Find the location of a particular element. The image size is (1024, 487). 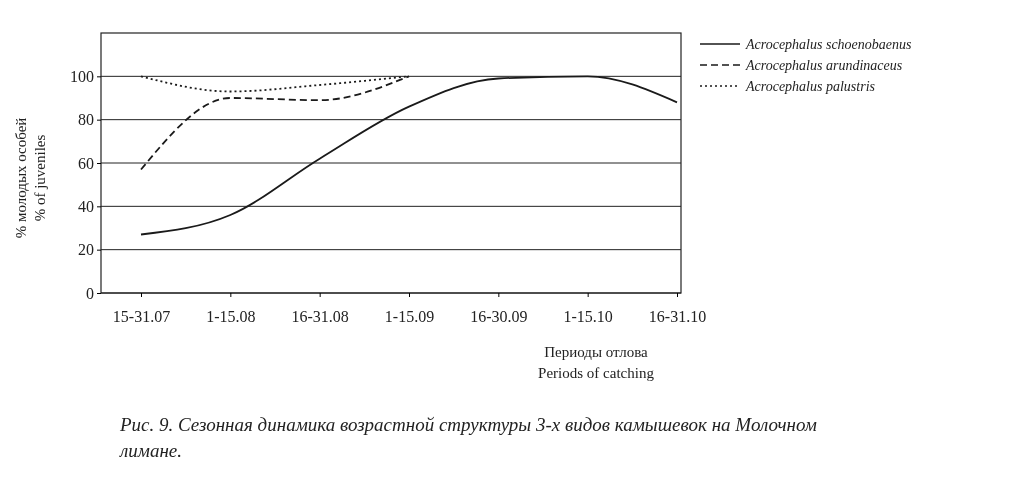

legend-label: Acrocephalus schoenobaenus is located at coordinates (829, 44).